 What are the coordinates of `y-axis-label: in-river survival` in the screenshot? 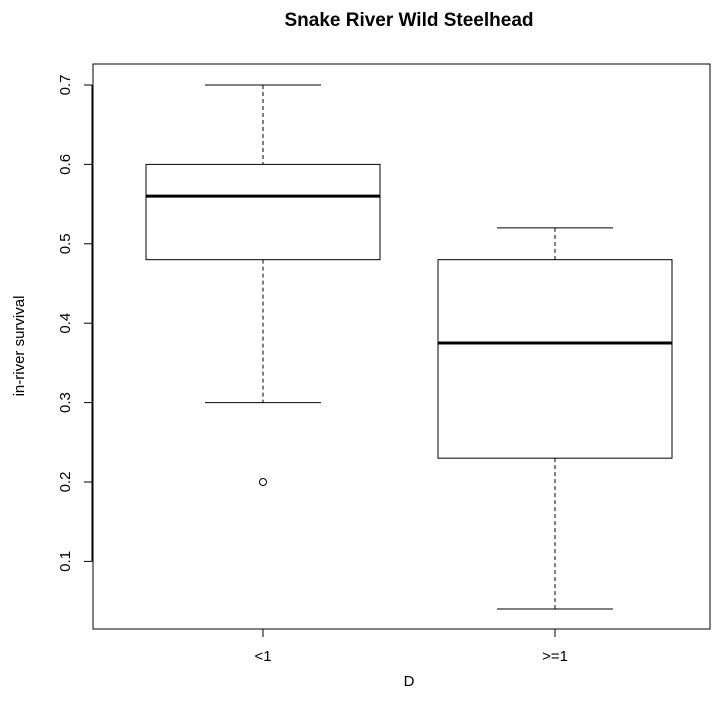 It's located at (19, 346).